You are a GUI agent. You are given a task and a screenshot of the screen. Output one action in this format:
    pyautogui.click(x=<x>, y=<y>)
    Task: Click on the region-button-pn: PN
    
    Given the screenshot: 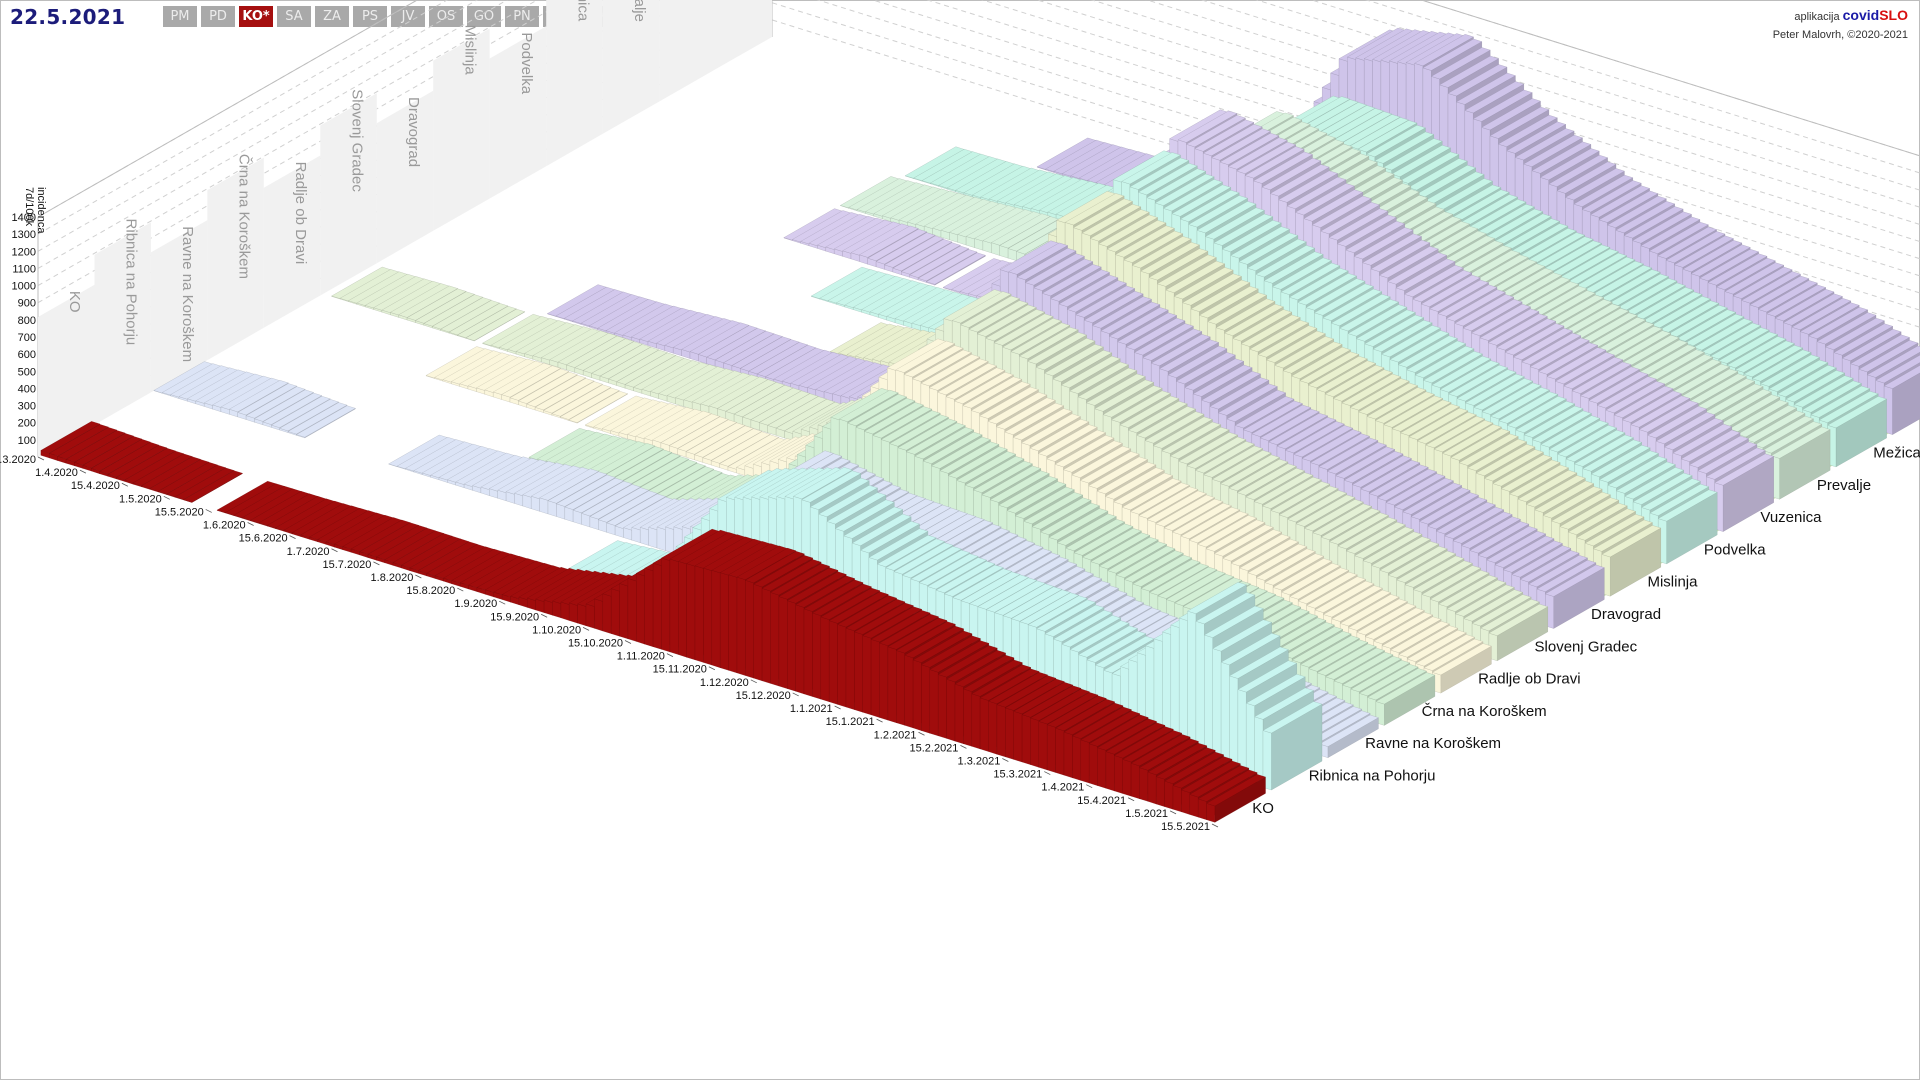 What is the action you would take?
    pyautogui.click(x=522, y=16)
    